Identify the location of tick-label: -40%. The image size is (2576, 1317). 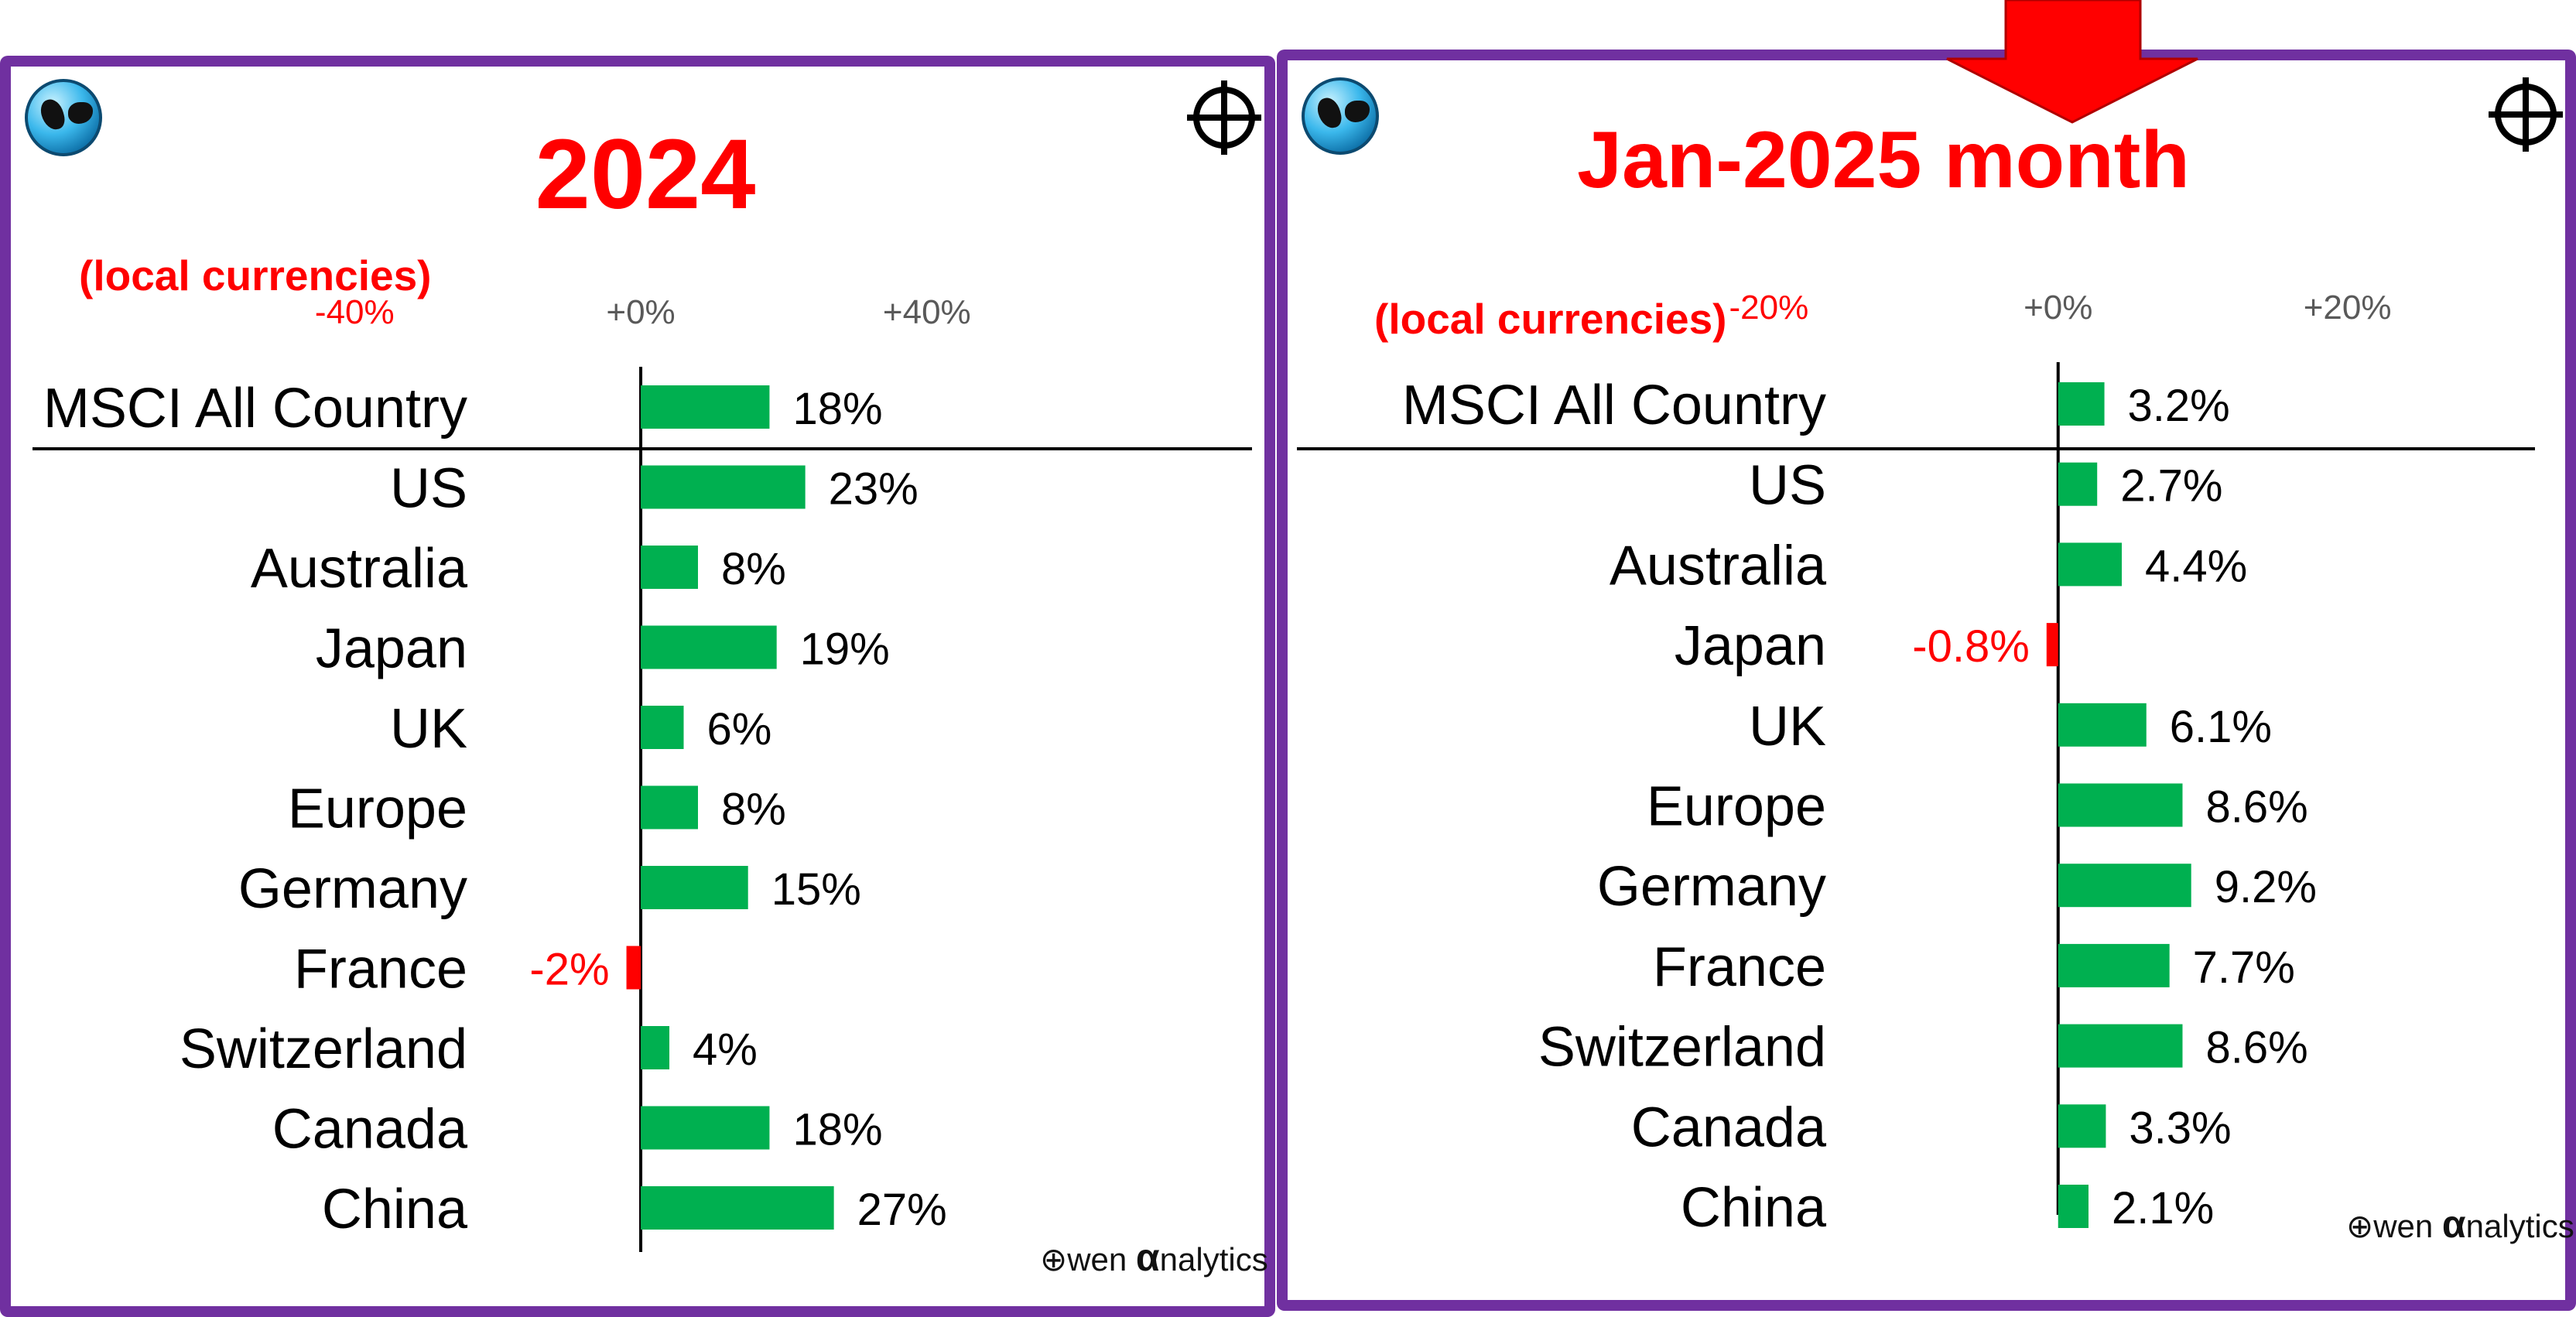
(355, 312).